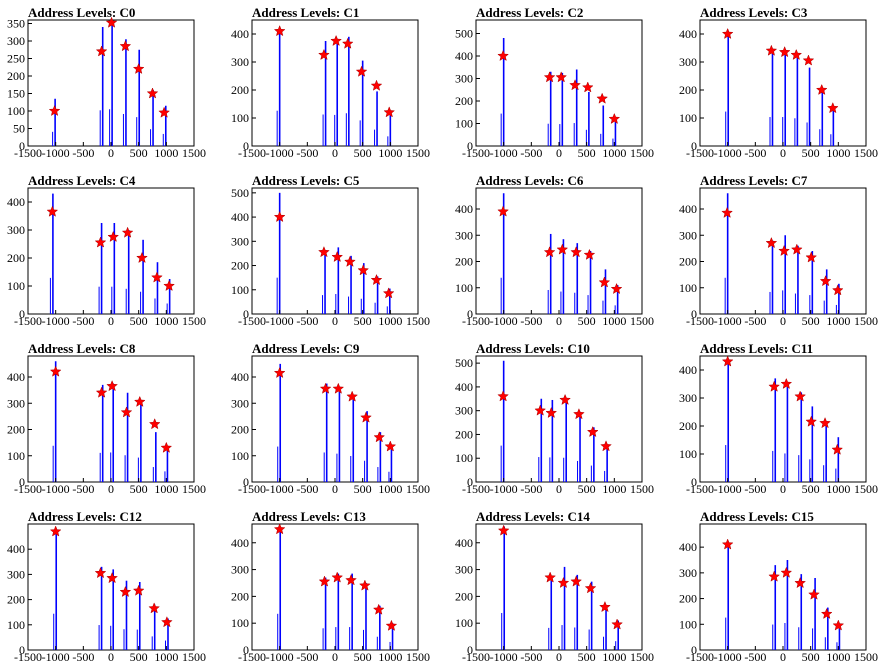 The image size is (896, 672). I want to click on chart-title: Address Levels: C5, so click(306, 180).